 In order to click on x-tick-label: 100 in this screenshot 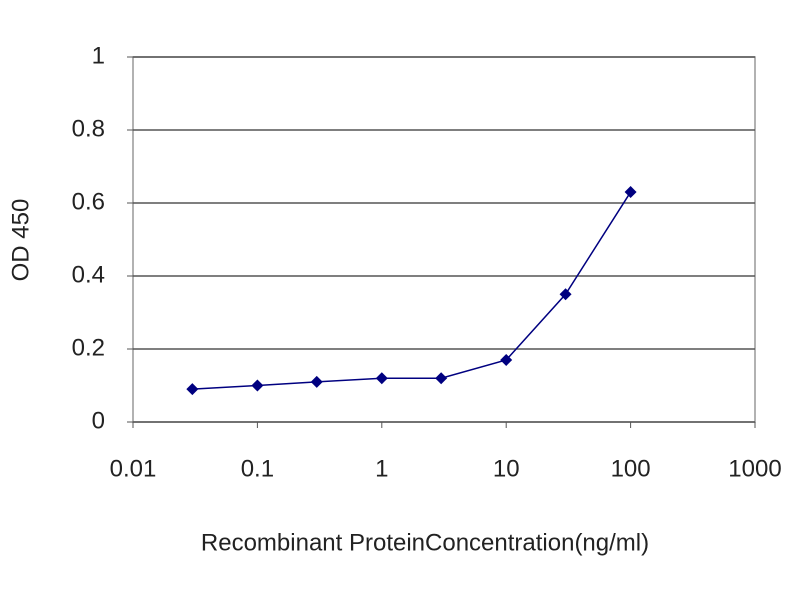, I will do `click(631, 468)`.